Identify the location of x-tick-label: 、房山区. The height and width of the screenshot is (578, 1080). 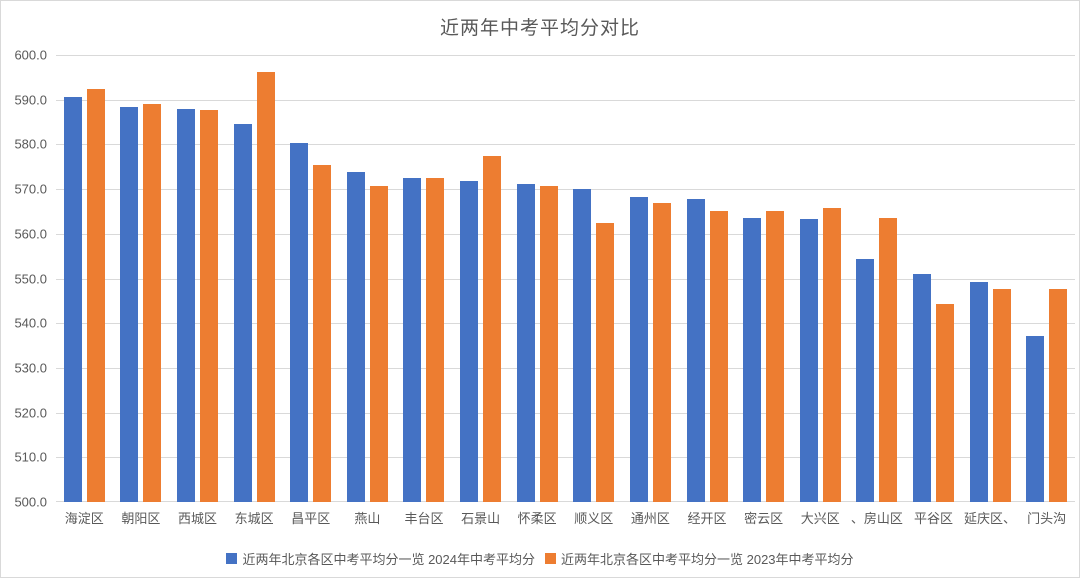
(876, 518).